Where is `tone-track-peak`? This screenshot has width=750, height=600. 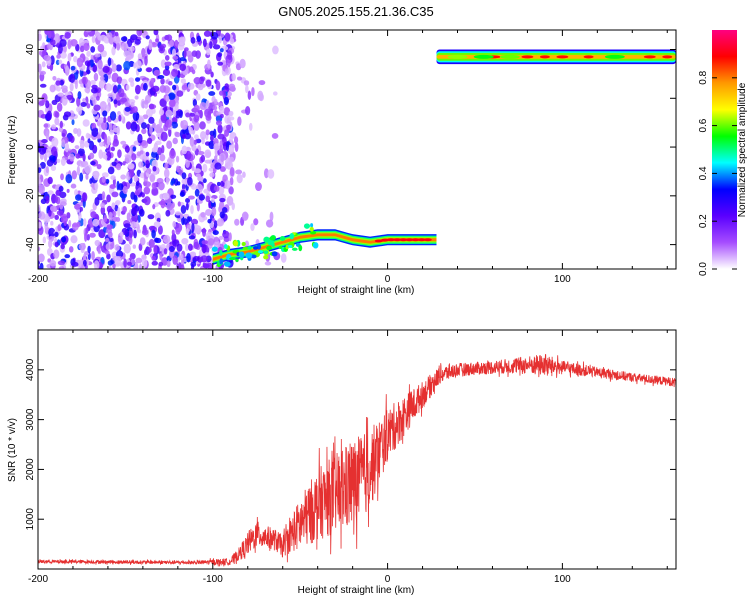 tone-track-peak is located at coordinates (378, 241).